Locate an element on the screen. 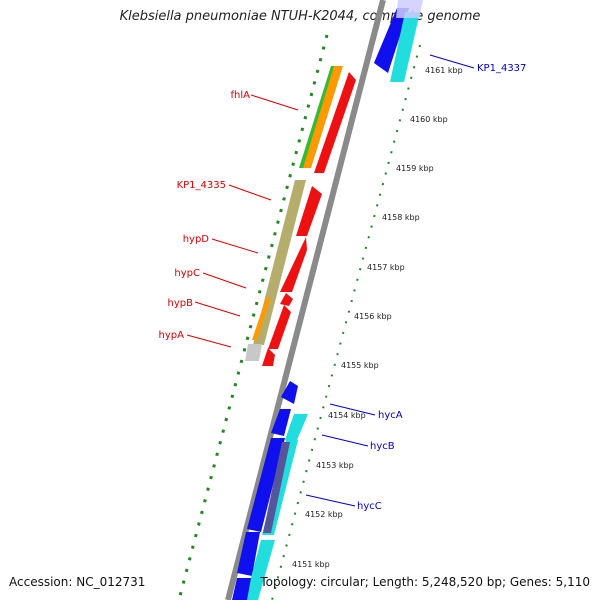 This screenshot has height=600, width=600. tick-label: 4160 kbp is located at coordinates (429, 119).